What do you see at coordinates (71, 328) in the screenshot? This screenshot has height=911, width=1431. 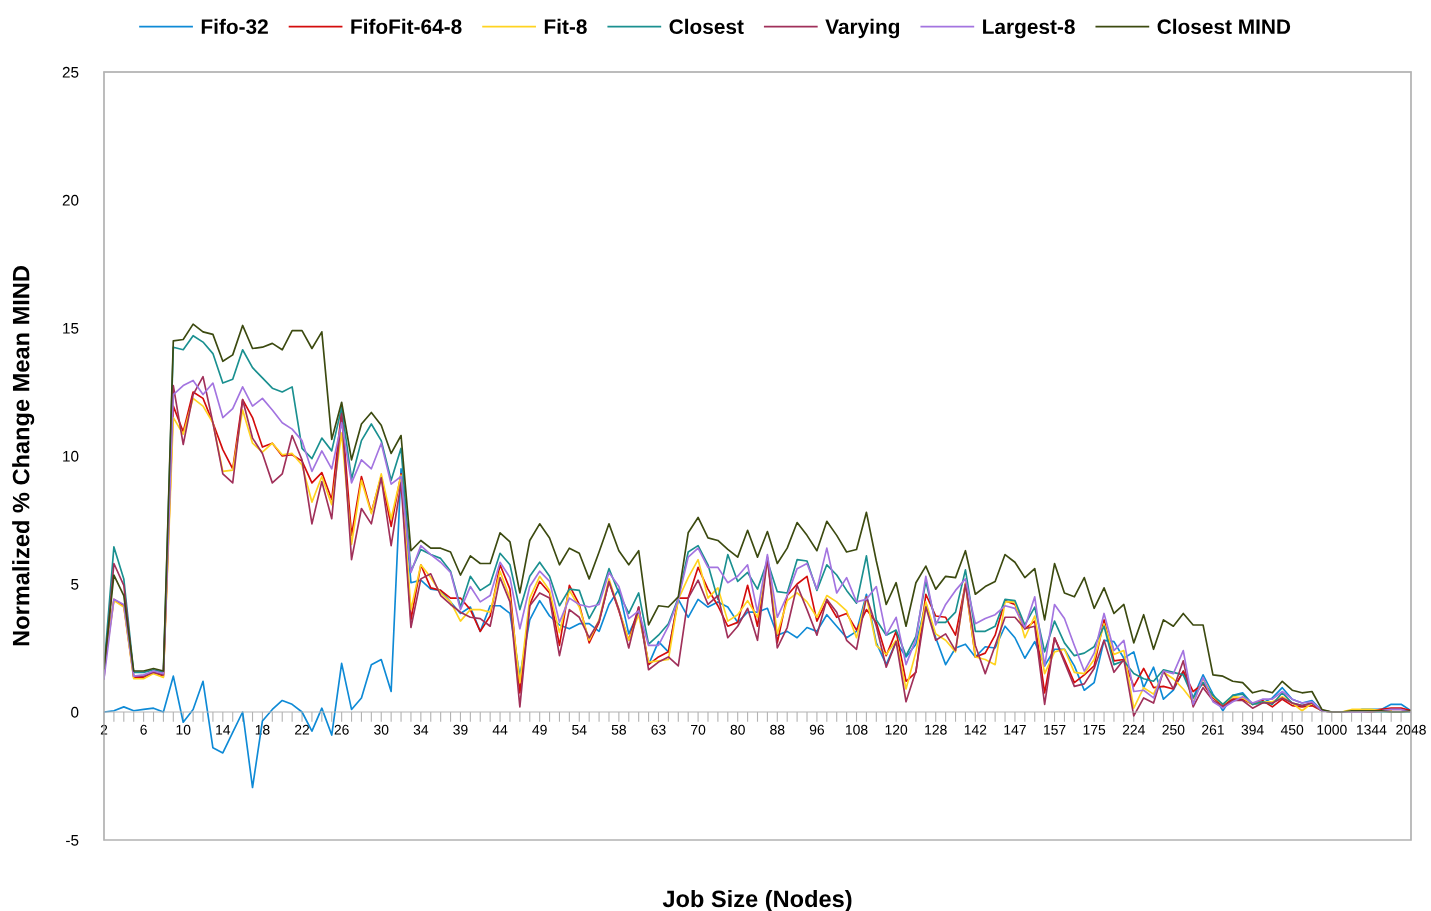 I see `y-tick-label: 15` at bounding box center [71, 328].